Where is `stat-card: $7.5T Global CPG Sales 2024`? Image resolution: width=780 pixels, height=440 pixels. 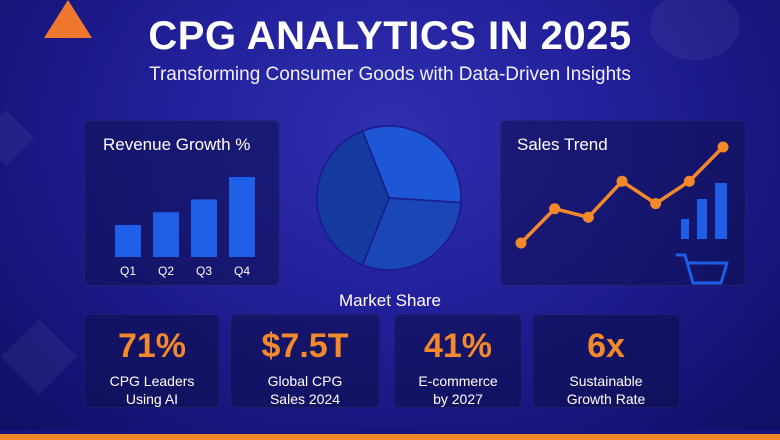 stat-card: $7.5T Global CPG Sales 2024 is located at coordinates (305, 361).